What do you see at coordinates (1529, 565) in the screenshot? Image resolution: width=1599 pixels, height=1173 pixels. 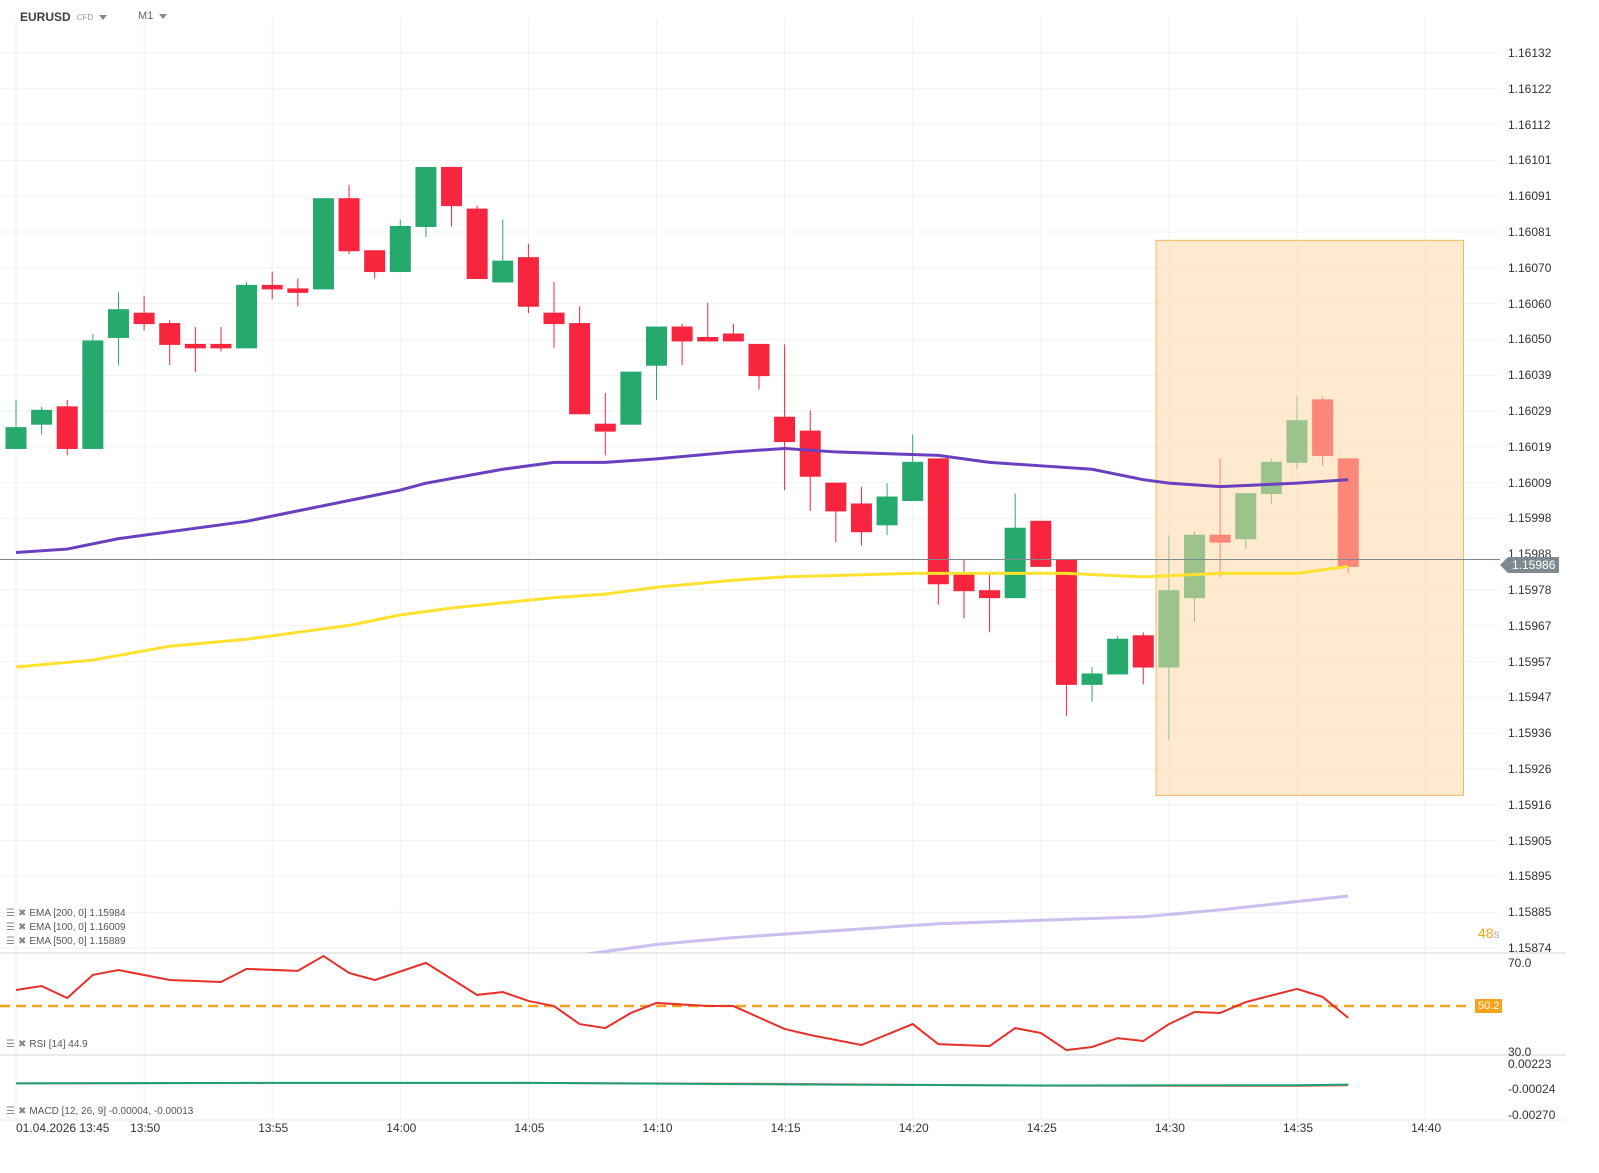 I see `current-price-label: 1.15986` at bounding box center [1529, 565].